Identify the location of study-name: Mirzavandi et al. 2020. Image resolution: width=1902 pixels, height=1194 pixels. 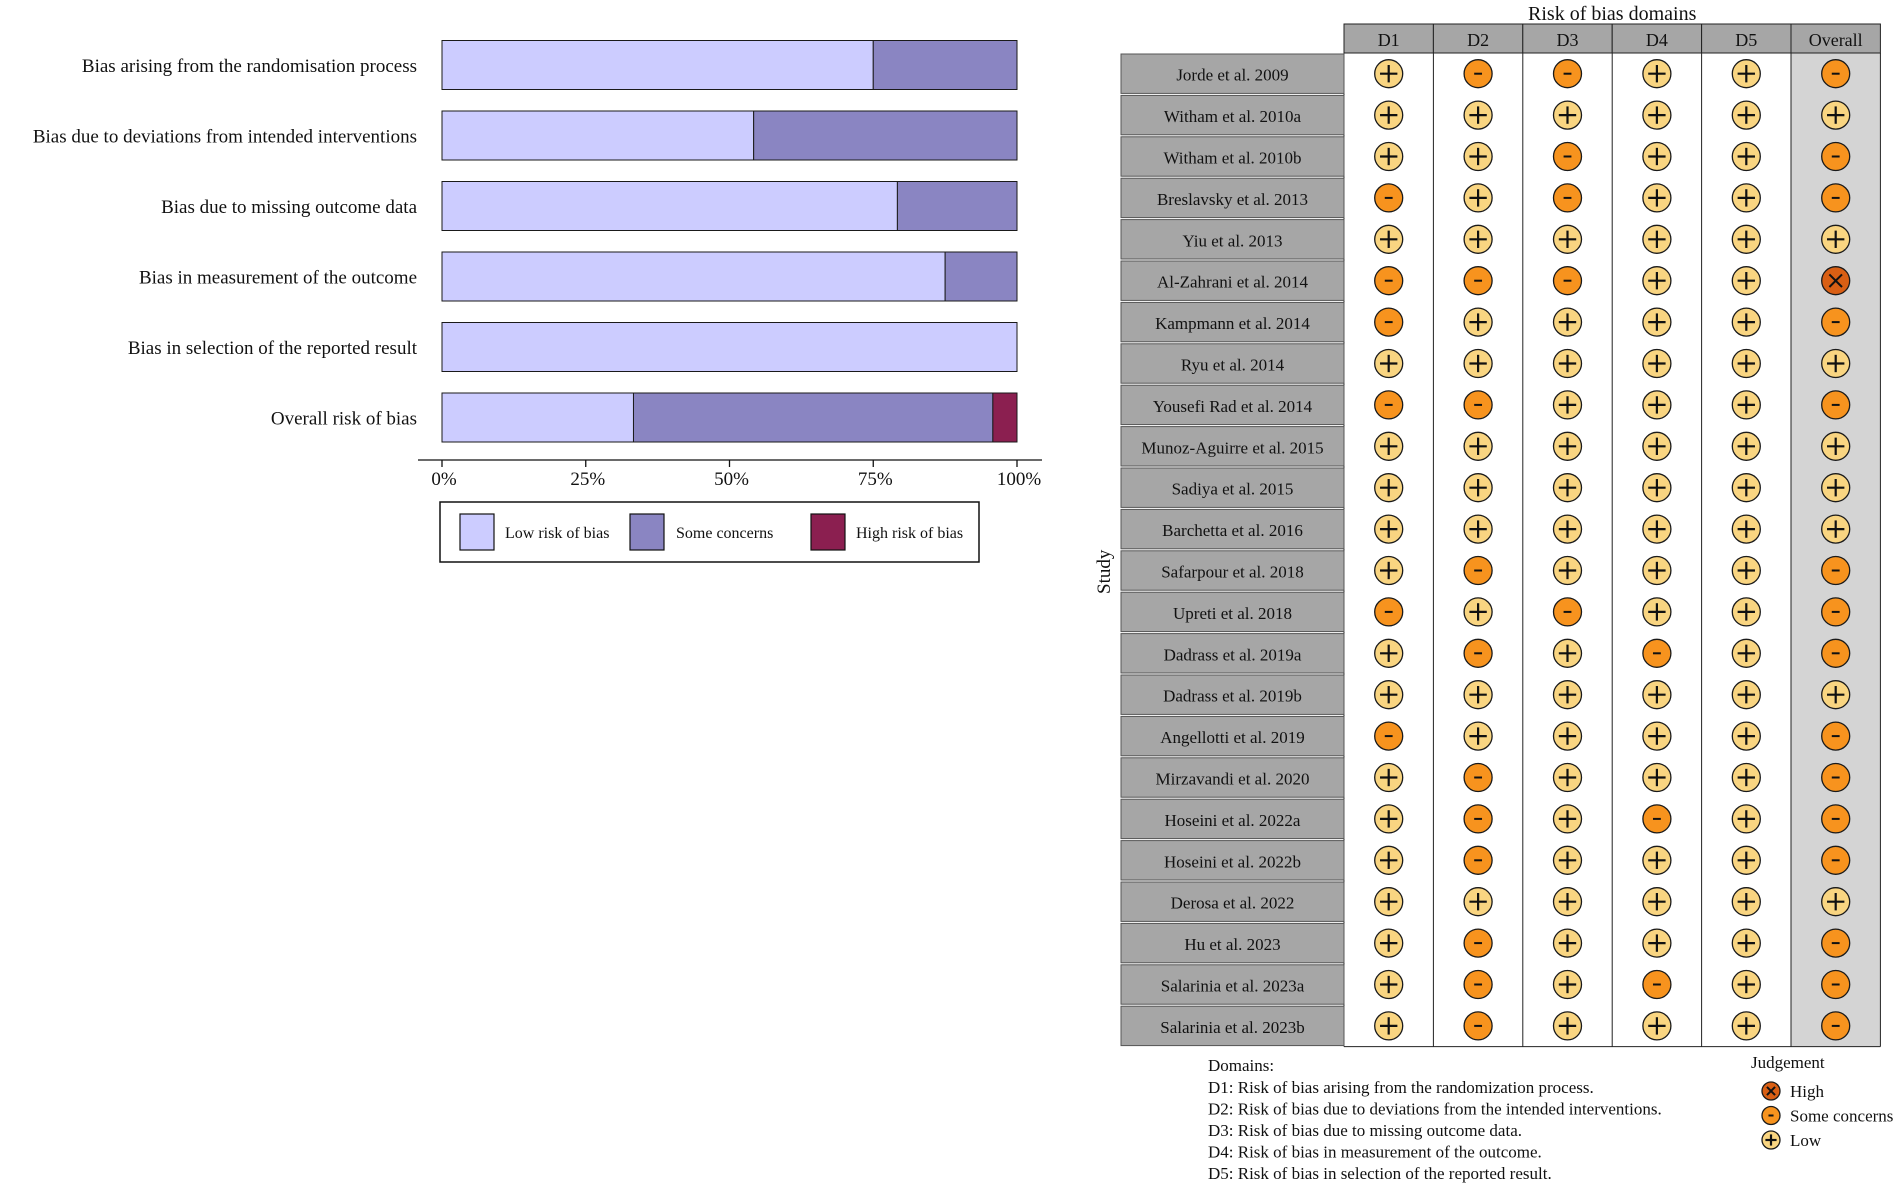
(1233, 779).